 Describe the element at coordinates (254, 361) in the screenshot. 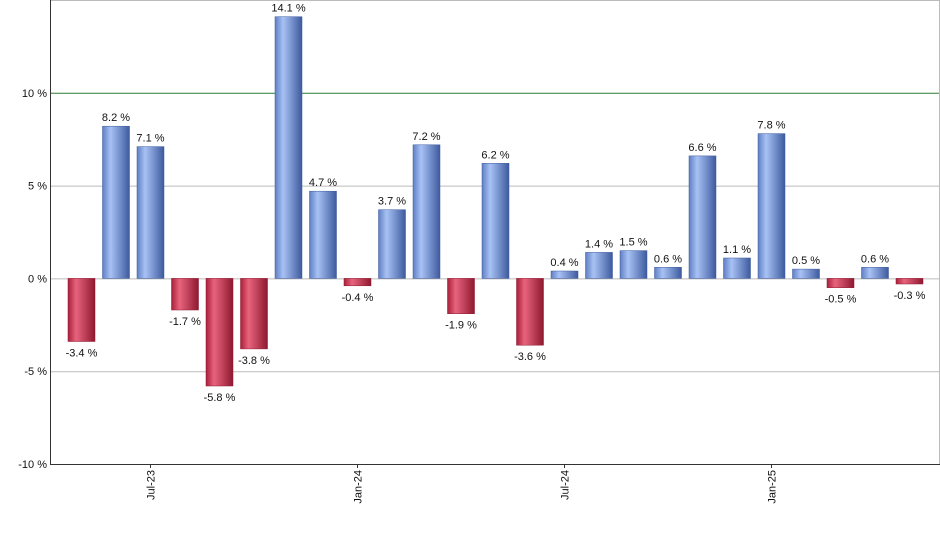

I see `data-label: -3.8 %` at that location.